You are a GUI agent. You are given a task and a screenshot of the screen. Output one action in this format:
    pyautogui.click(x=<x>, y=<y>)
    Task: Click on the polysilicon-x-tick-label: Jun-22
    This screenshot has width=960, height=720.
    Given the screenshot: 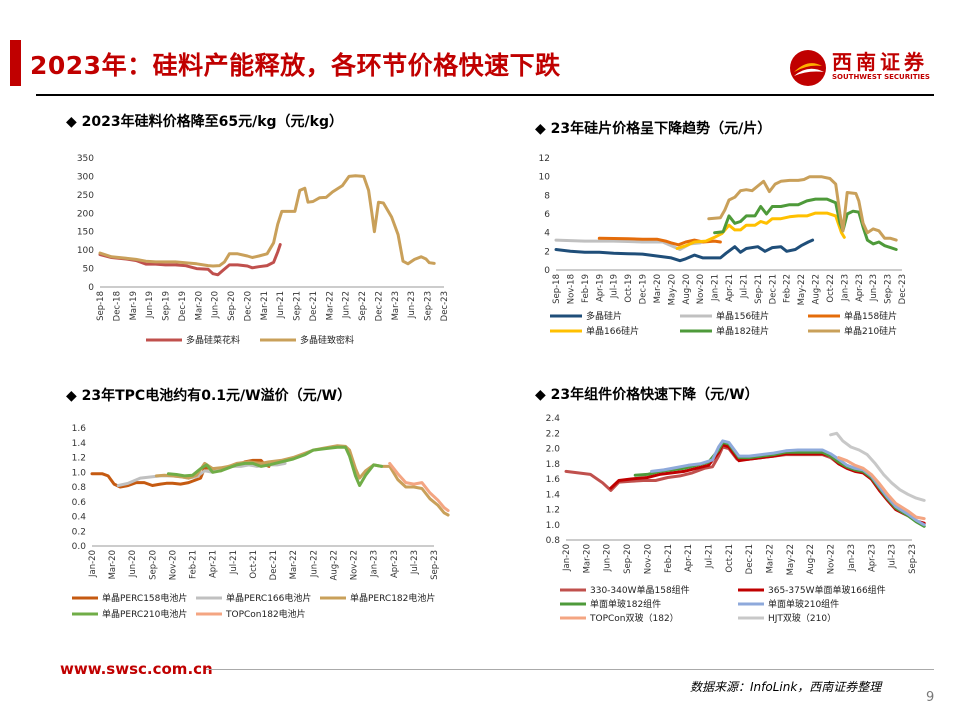 What is the action you would take?
    pyautogui.click(x=347, y=305)
    